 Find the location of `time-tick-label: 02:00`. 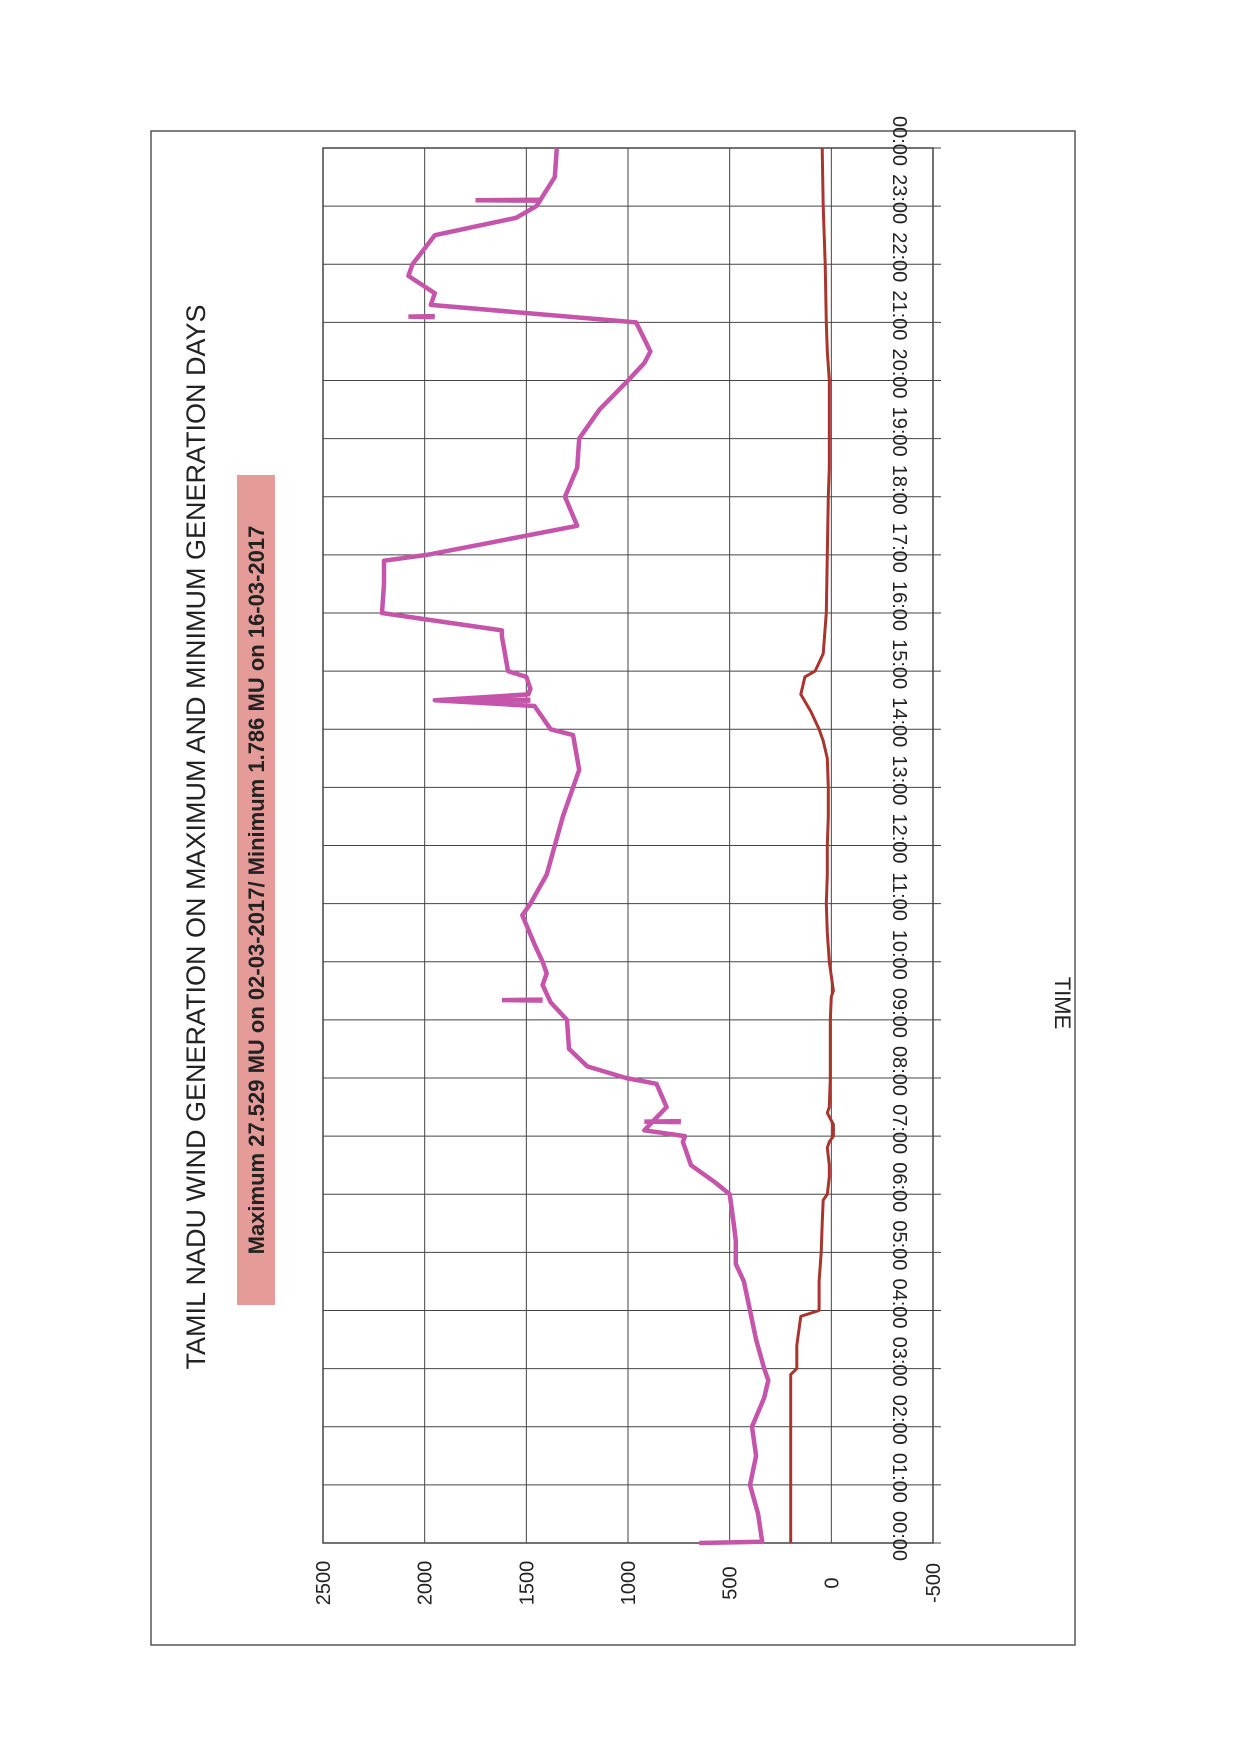

time-tick-label: 02:00 is located at coordinates (899, 1420).